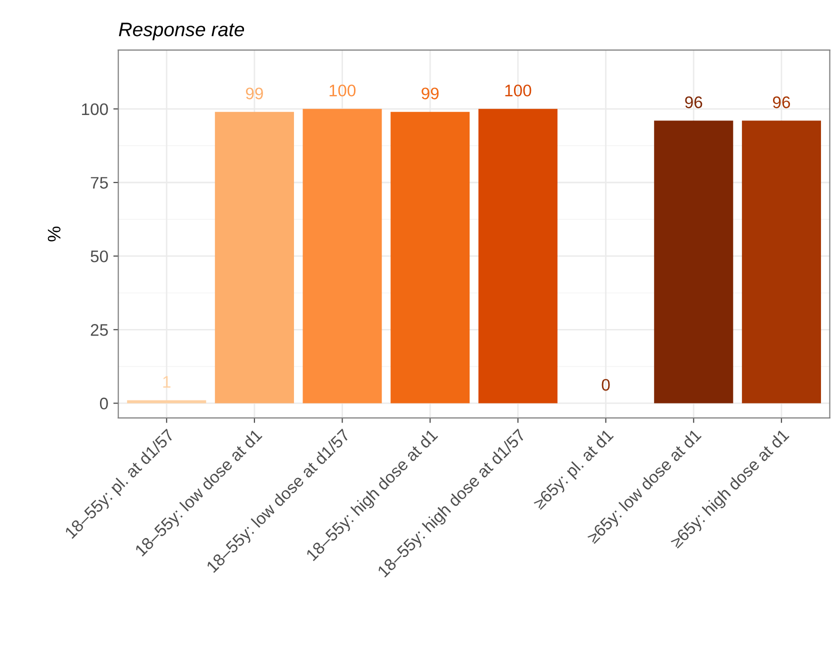 Image resolution: width=839 pixels, height=650 pixels. Describe the element at coordinates (95, 109) in the screenshot. I see `y-tick-label: 100` at that location.